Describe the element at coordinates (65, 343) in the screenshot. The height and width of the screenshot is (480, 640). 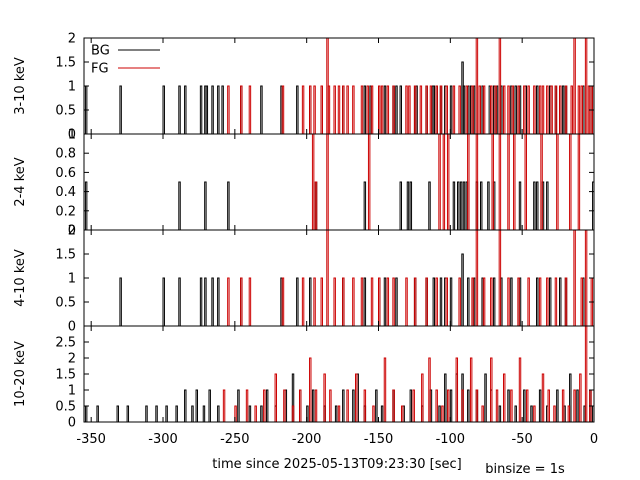
I see `y-tick-label: 2.5` at that location.